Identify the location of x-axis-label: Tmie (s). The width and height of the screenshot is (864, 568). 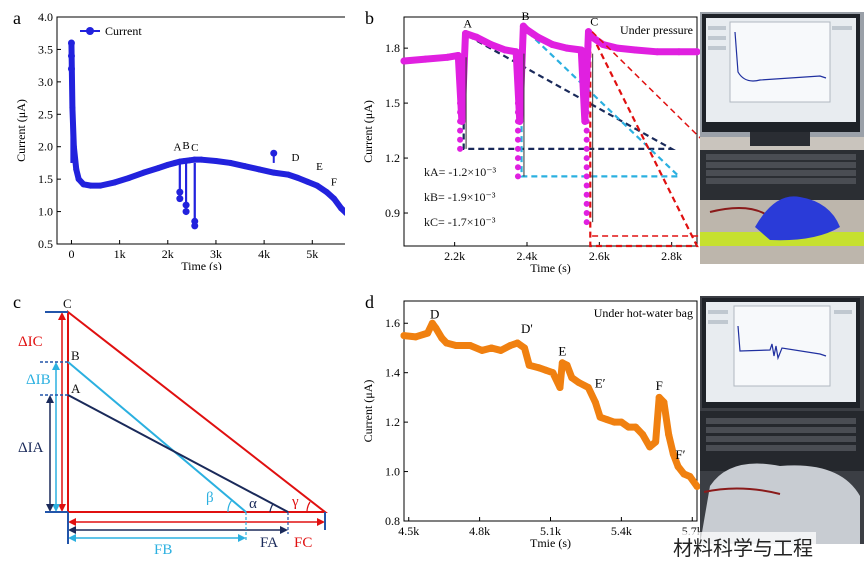
(550, 543).